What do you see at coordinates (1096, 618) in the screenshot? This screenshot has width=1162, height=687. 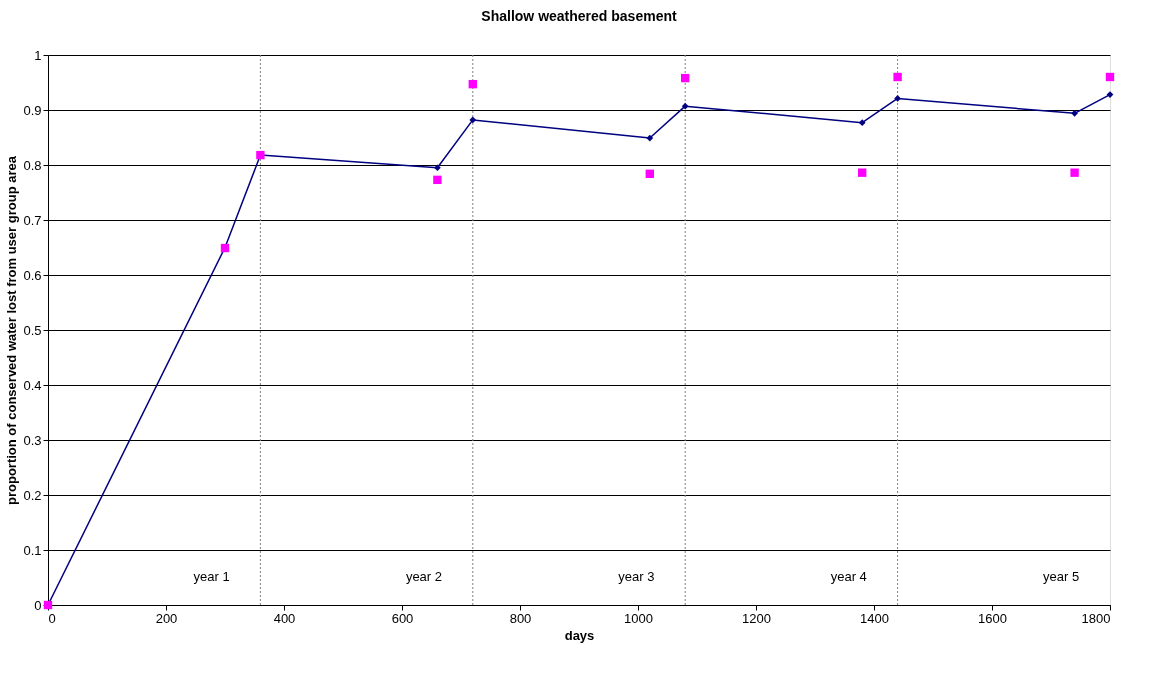 I see `x-tick-label: 1800` at bounding box center [1096, 618].